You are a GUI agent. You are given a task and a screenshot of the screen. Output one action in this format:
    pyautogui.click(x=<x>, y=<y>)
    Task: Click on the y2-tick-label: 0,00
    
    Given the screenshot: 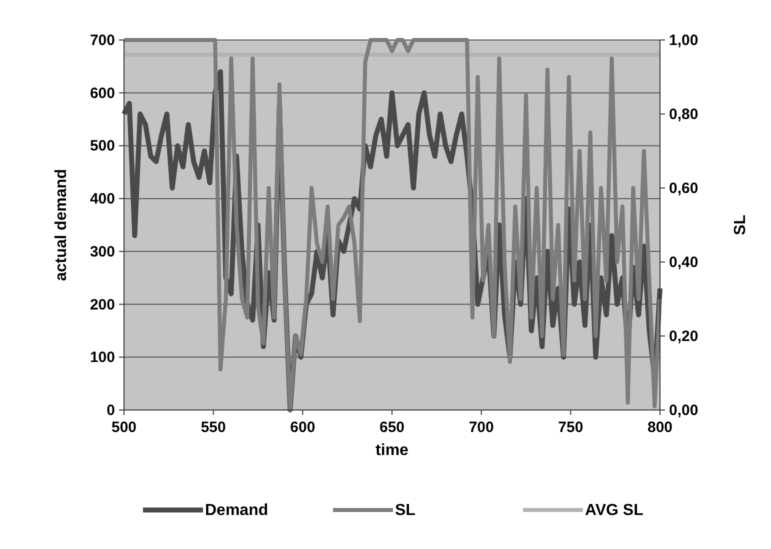 What is the action you would take?
    pyautogui.click(x=683, y=410)
    